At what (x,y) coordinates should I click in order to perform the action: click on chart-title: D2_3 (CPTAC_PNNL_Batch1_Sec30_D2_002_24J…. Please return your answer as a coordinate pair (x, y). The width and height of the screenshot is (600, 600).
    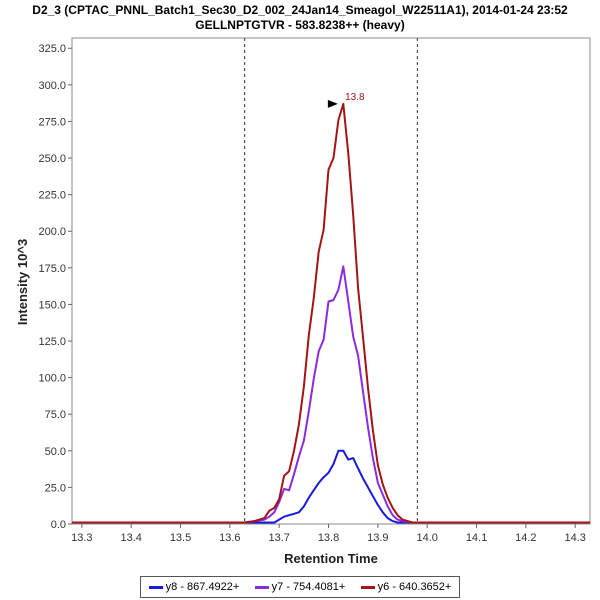
    Looking at the image, I should click on (300, 10).